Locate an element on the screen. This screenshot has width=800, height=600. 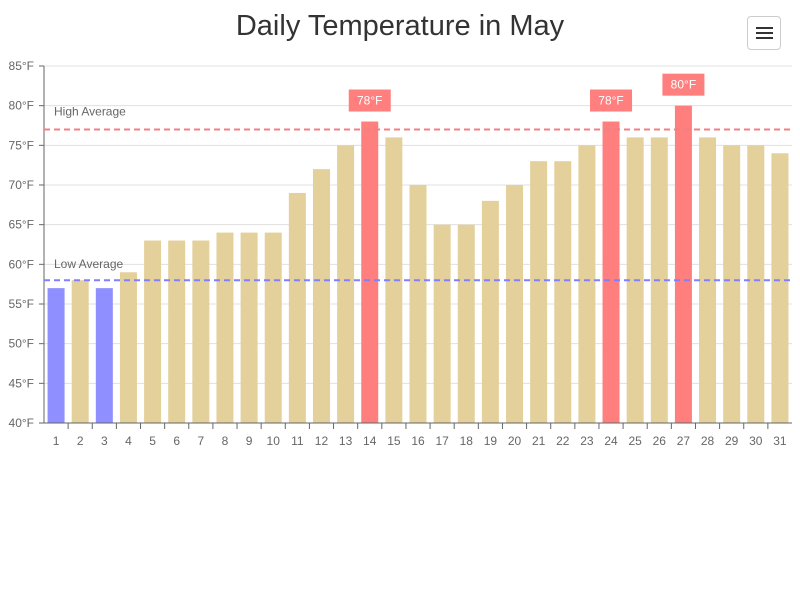
x-tick-label: 12 is located at coordinates (322, 441).